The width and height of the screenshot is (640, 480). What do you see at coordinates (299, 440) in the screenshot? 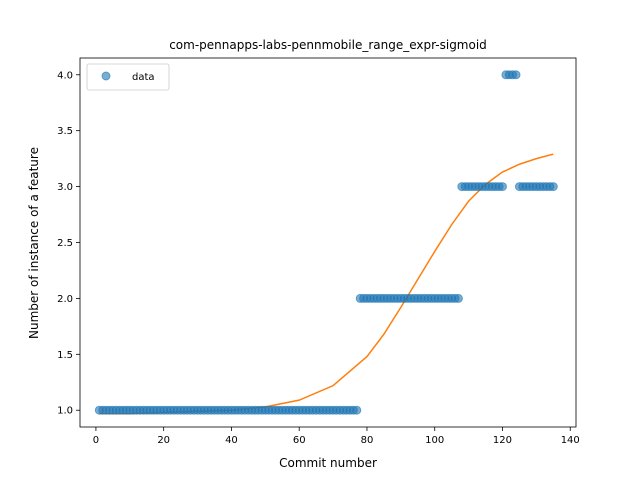
I see `x-tick-label: 60` at bounding box center [299, 440].